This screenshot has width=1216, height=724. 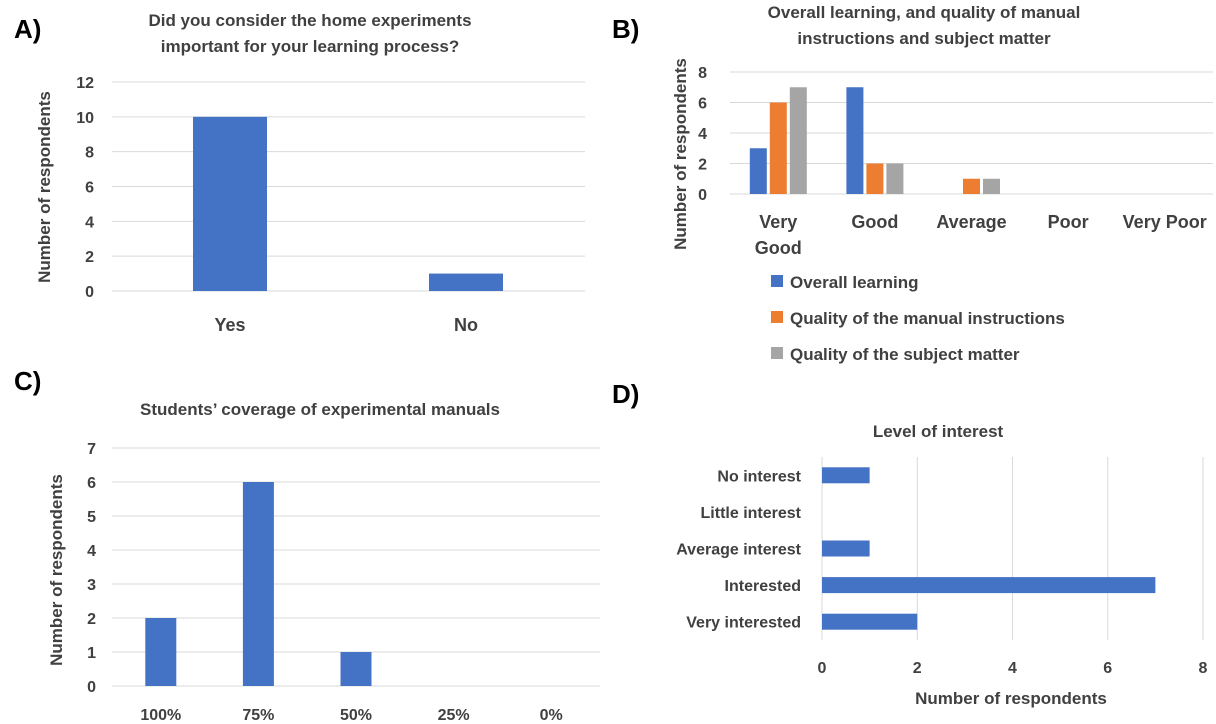 I want to click on chart-b-y-tick-label: 6, so click(x=702, y=104).